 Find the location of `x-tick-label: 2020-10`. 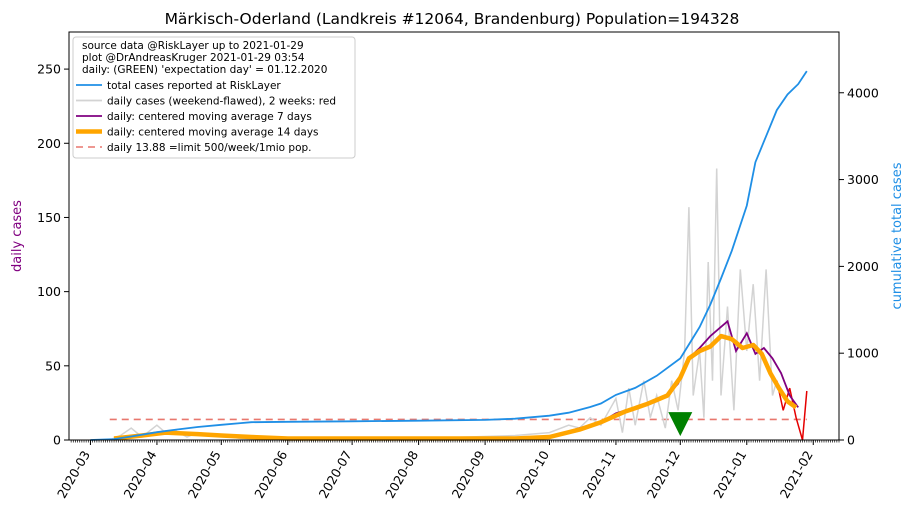

x-tick-label: 2020-10 is located at coordinates (532, 474).